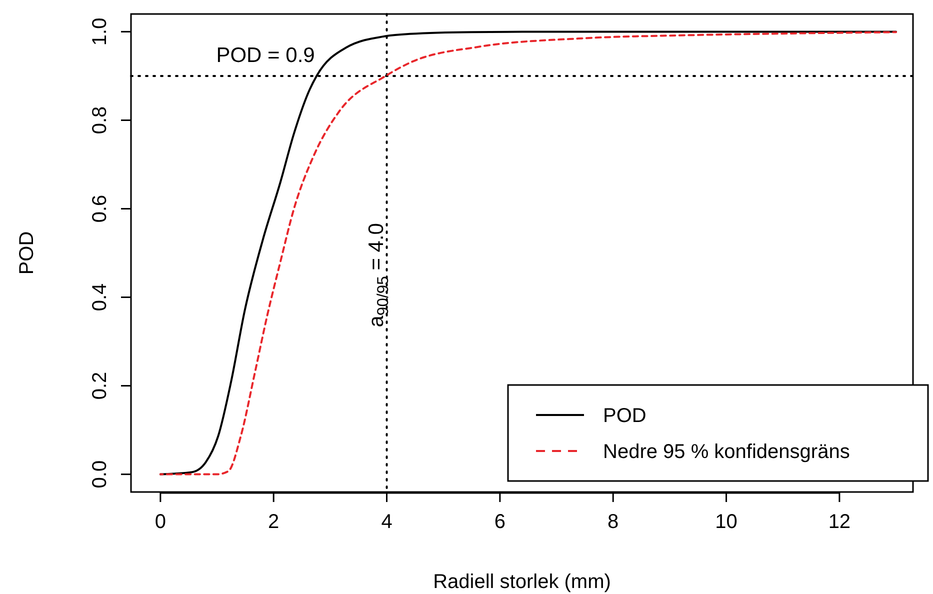  What do you see at coordinates (274, 522) in the screenshot?
I see `x-tick-label: 2` at bounding box center [274, 522].